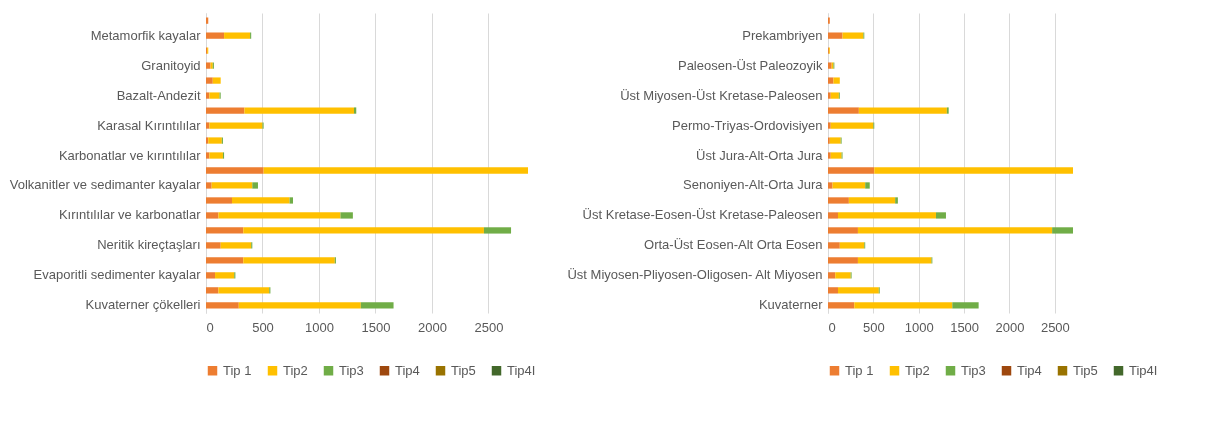 Image resolution: width=1209 pixels, height=426 pixels. What do you see at coordinates (351, 370) in the screenshot?
I see `legend-label: Tip3` at bounding box center [351, 370].